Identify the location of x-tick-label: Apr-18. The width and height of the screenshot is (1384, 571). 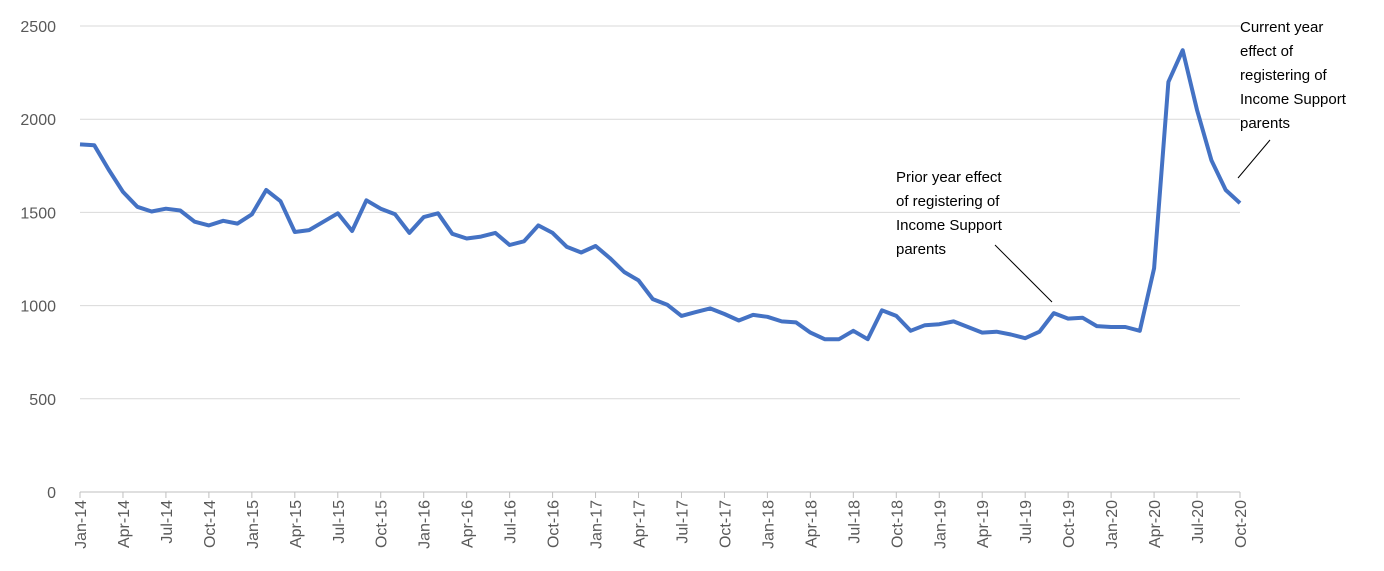
(811, 524).